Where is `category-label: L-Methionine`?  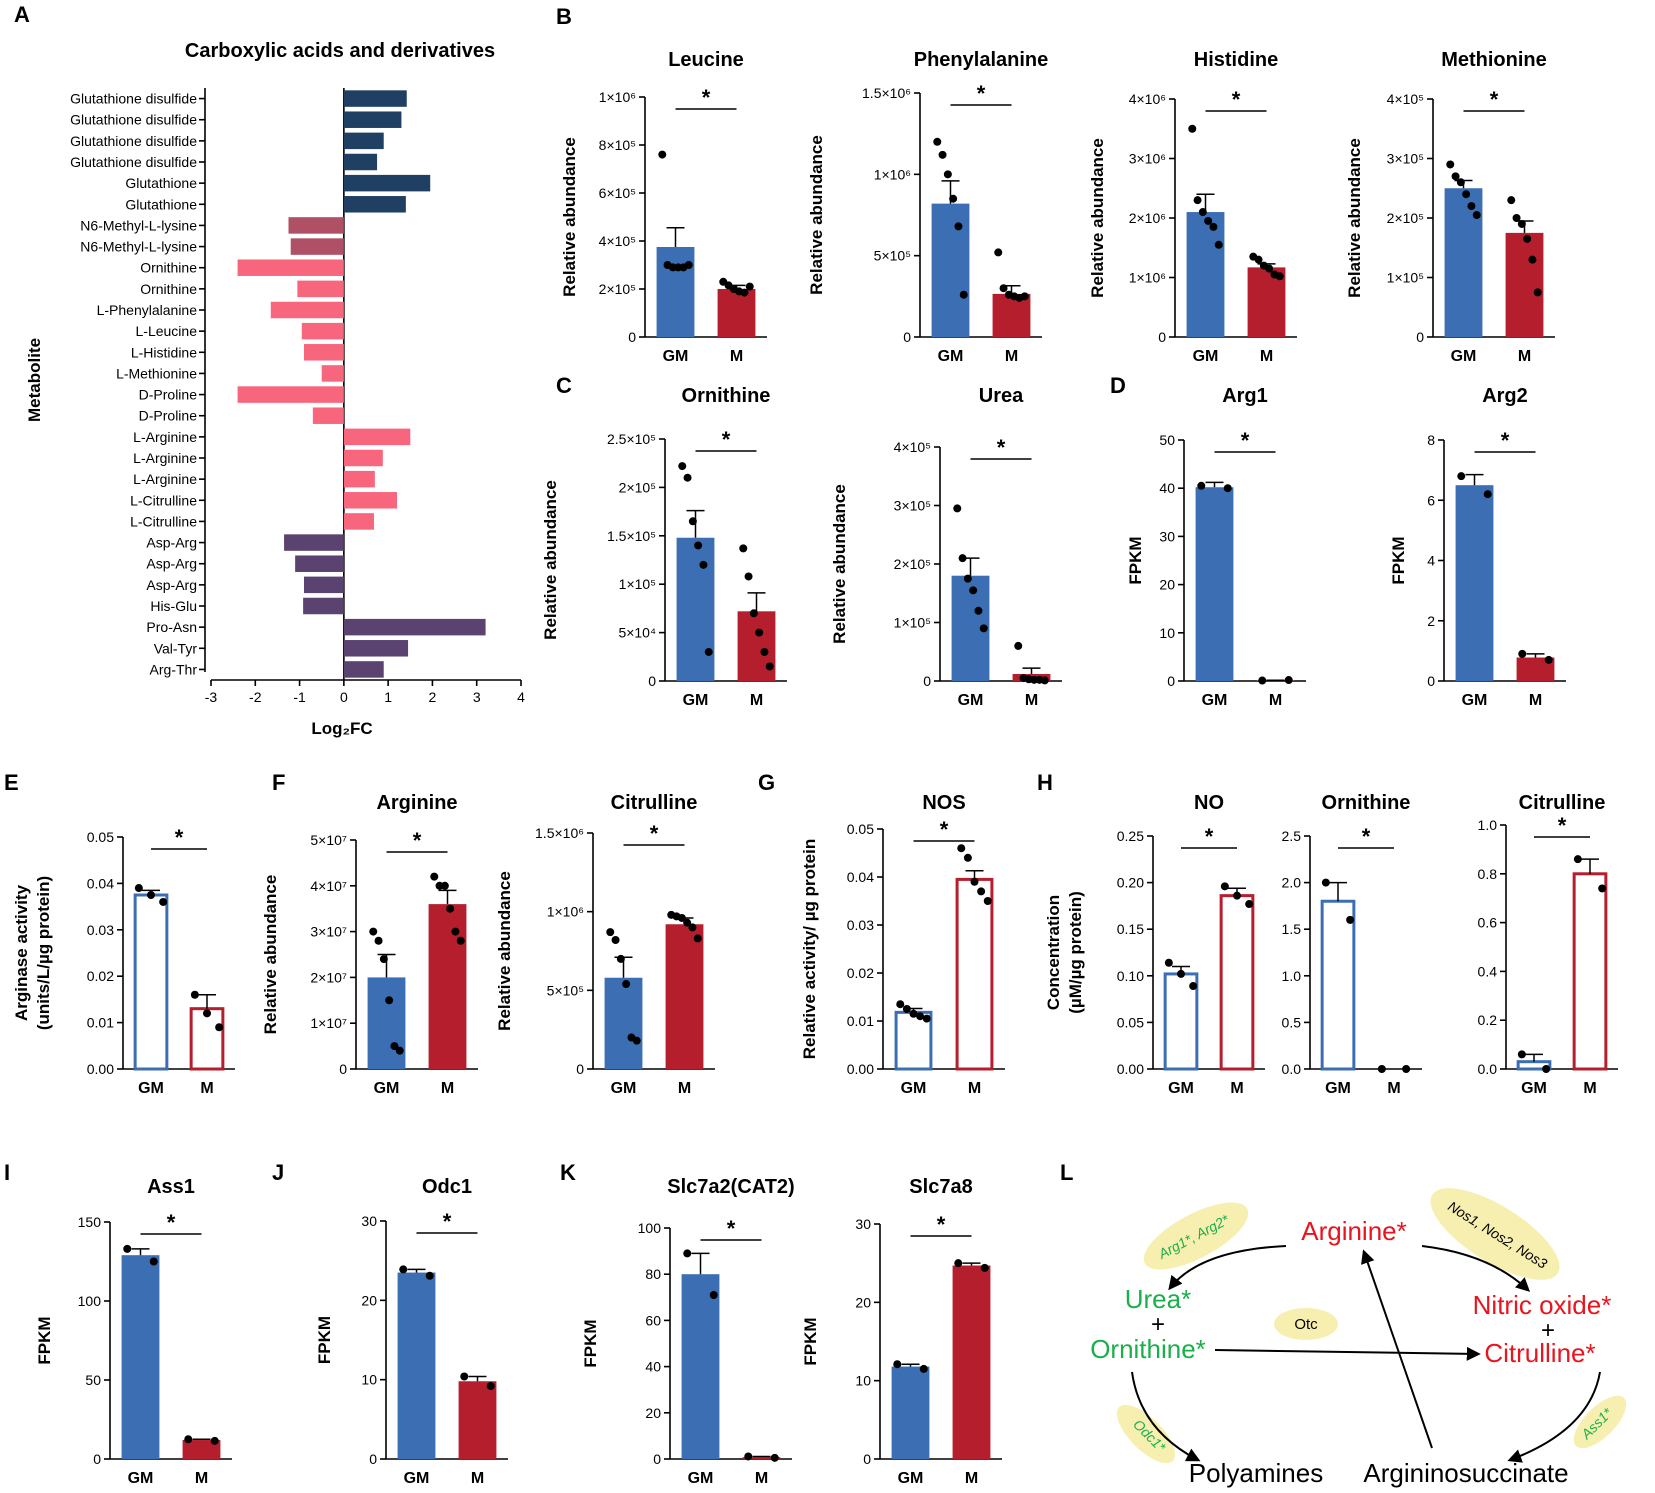 category-label: L-Methionine is located at coordinates (156, 373).